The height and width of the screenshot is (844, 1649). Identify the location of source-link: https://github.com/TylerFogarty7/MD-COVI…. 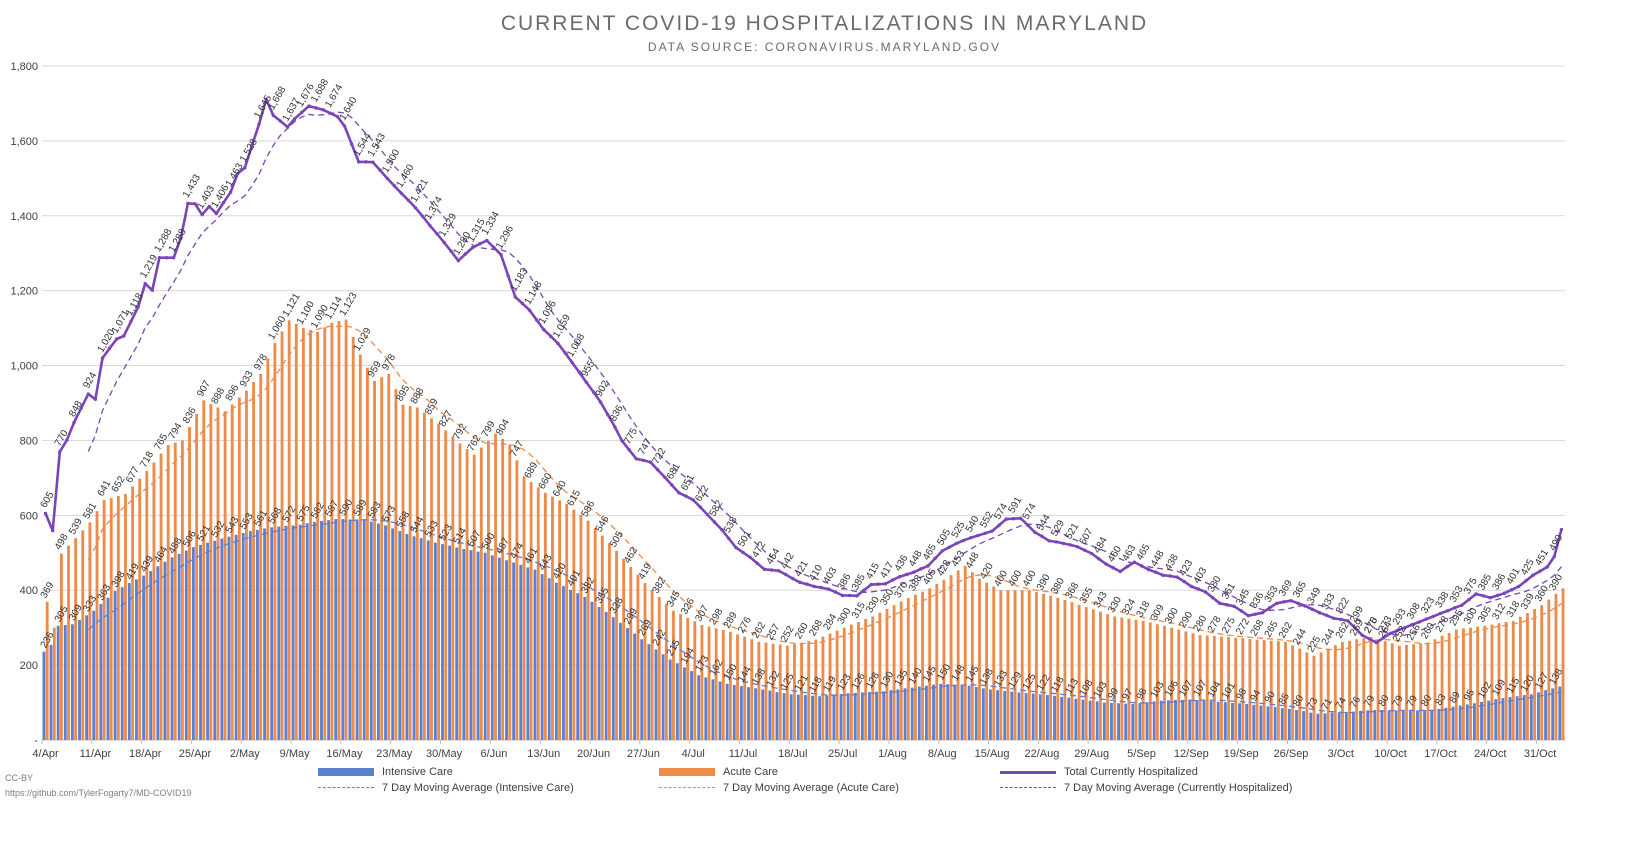
(98, 793).